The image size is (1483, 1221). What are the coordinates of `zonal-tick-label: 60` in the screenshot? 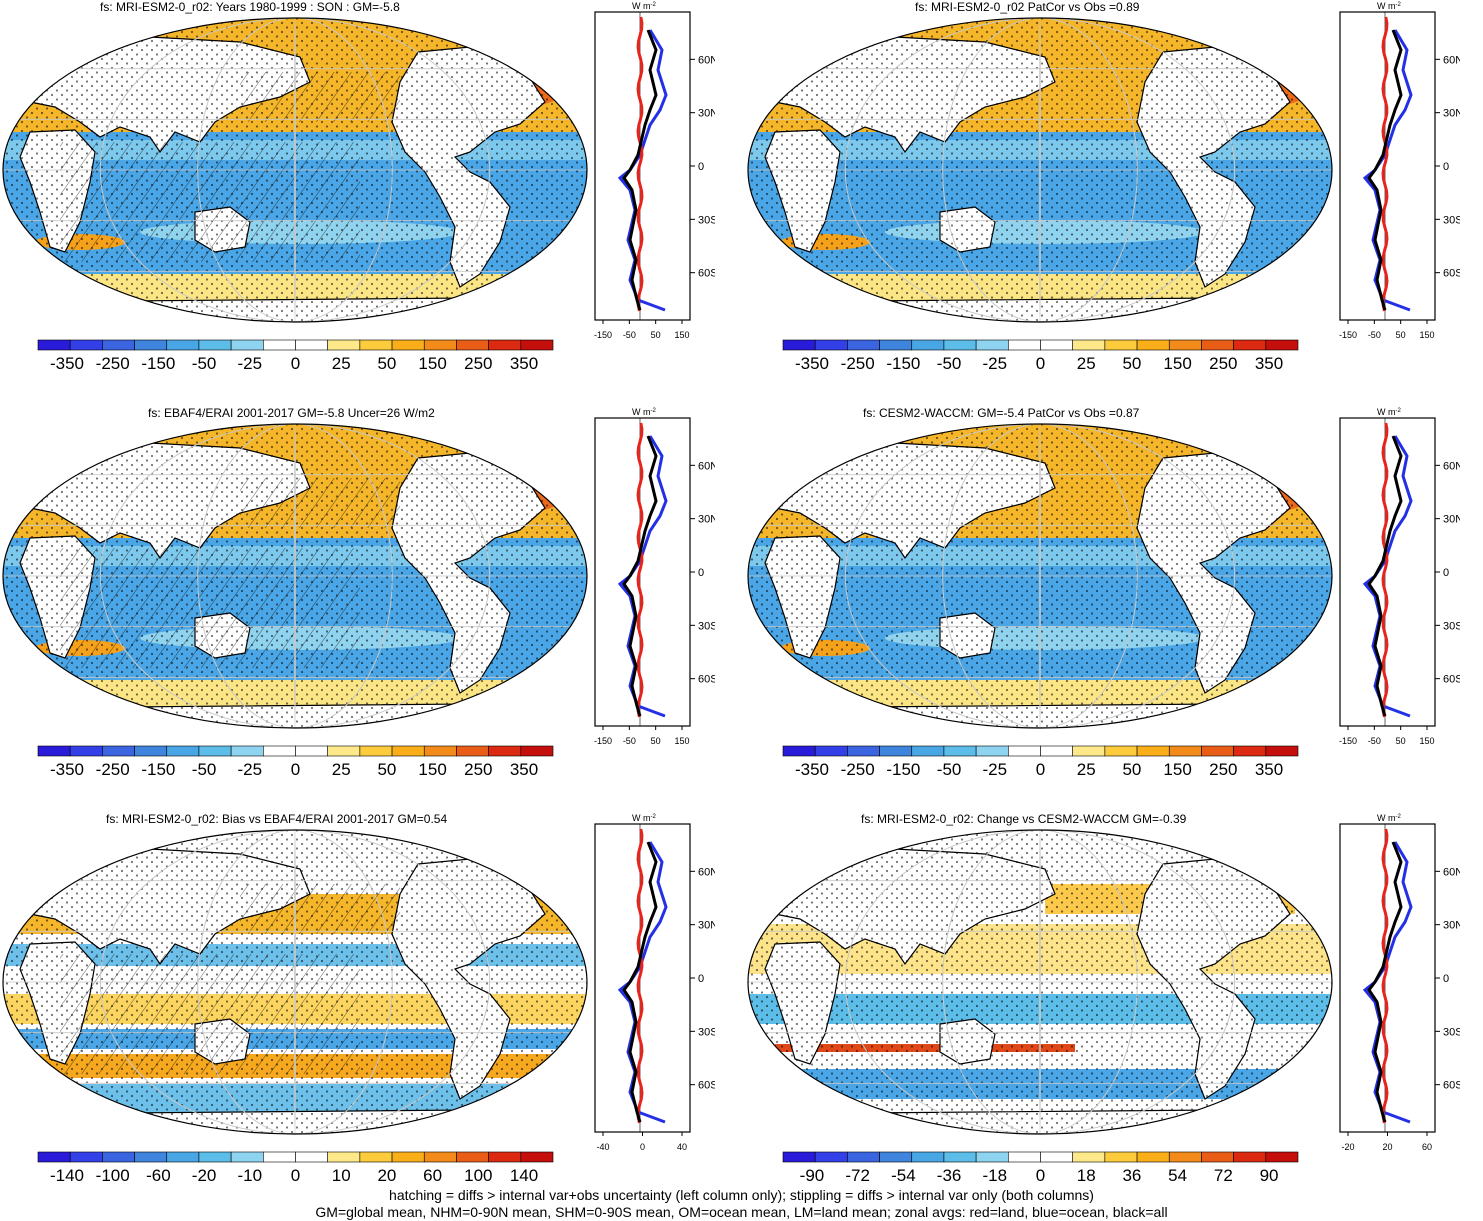 It's located at (1427, 1147).